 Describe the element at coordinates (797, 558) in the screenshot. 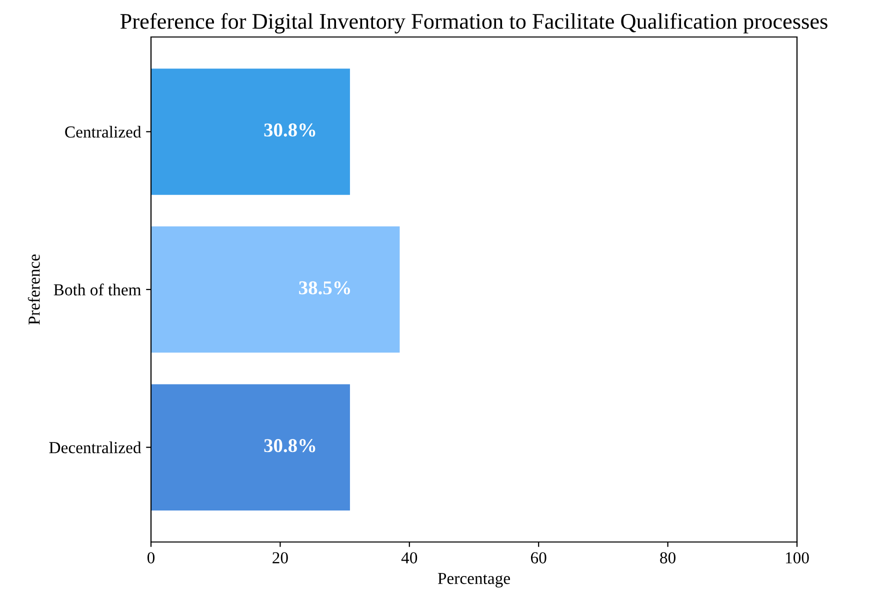

I see `x-tick-label: 100` at that location.